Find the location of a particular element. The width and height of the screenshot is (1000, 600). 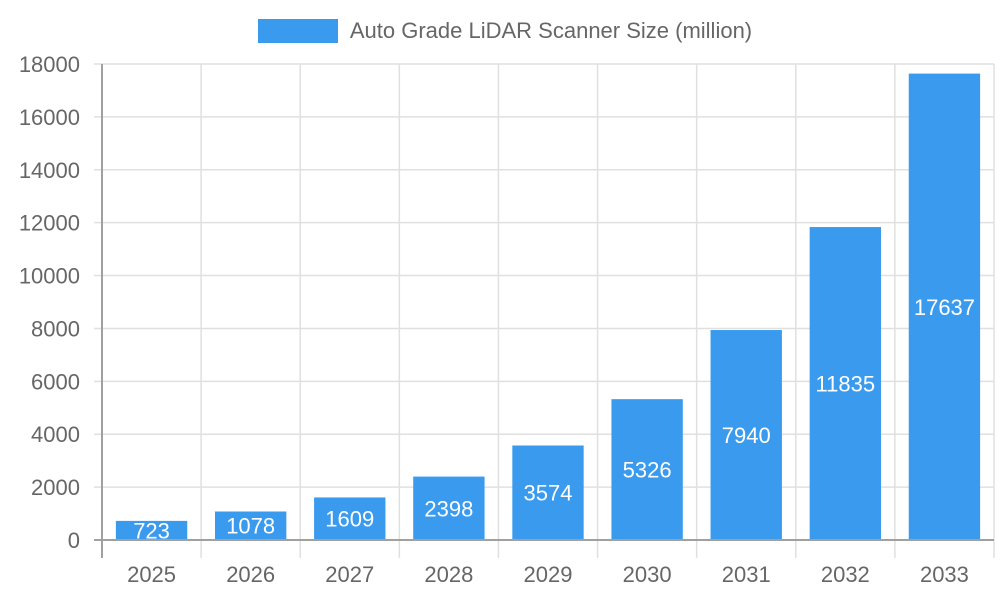

legend-swatch is located at coordinates (297, 31).